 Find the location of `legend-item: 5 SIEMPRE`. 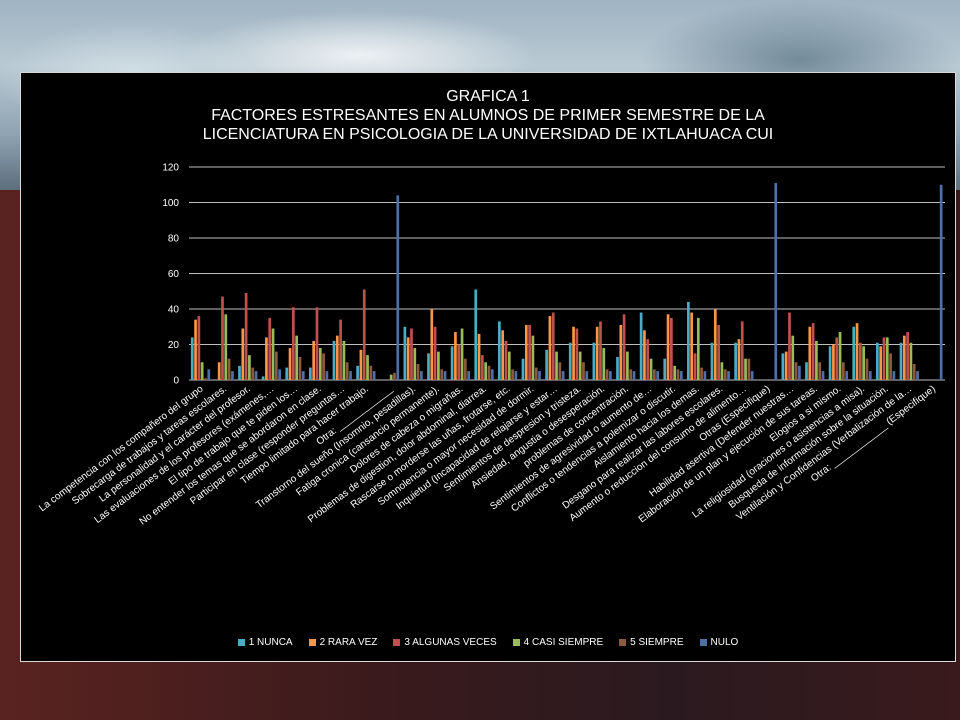

legend-item: 5 SIEMPRE is located at coordinates (651, 642).